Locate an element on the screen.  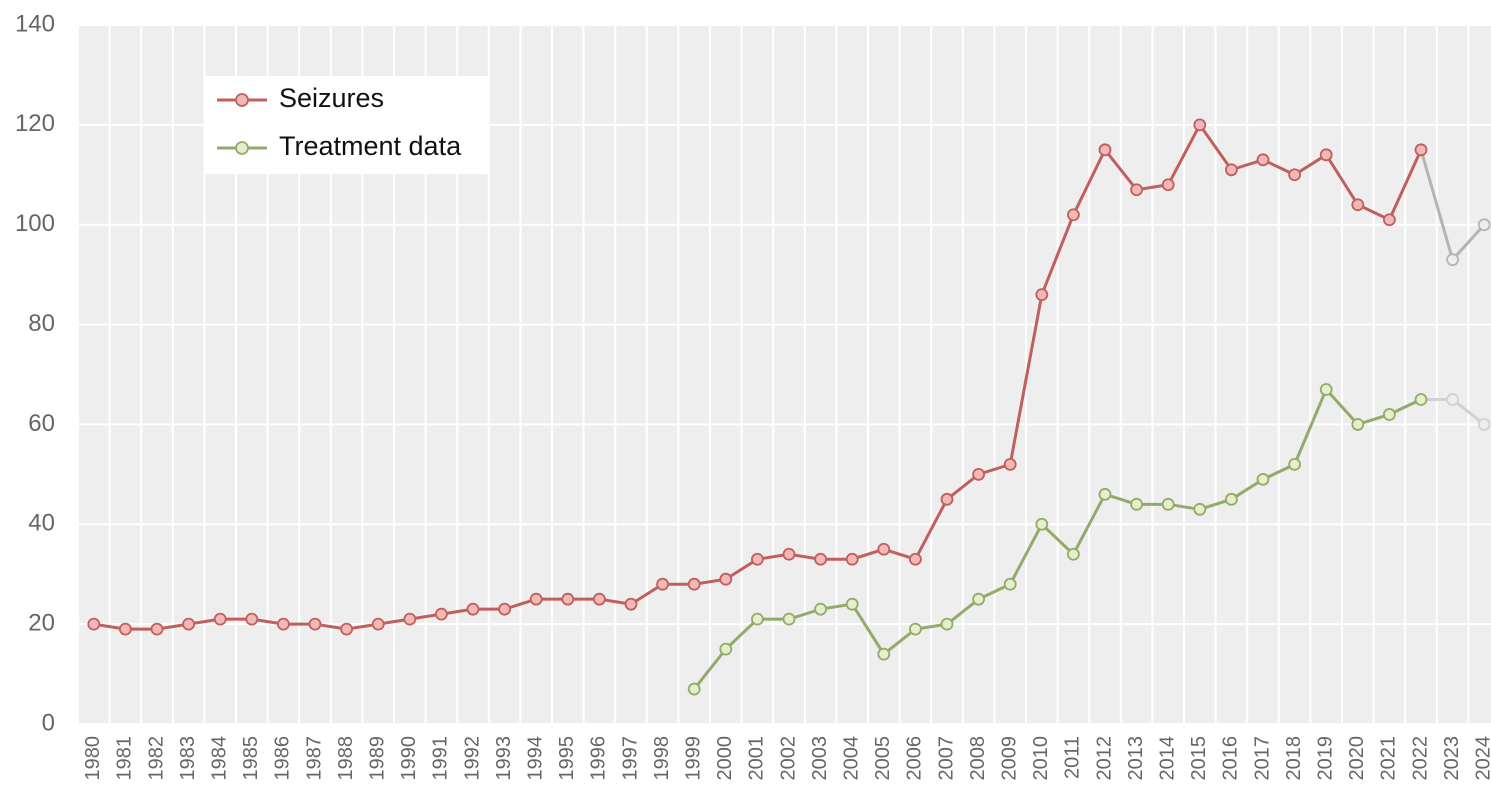
x-tick-label: 1981 is located at coordinates (125, 758).